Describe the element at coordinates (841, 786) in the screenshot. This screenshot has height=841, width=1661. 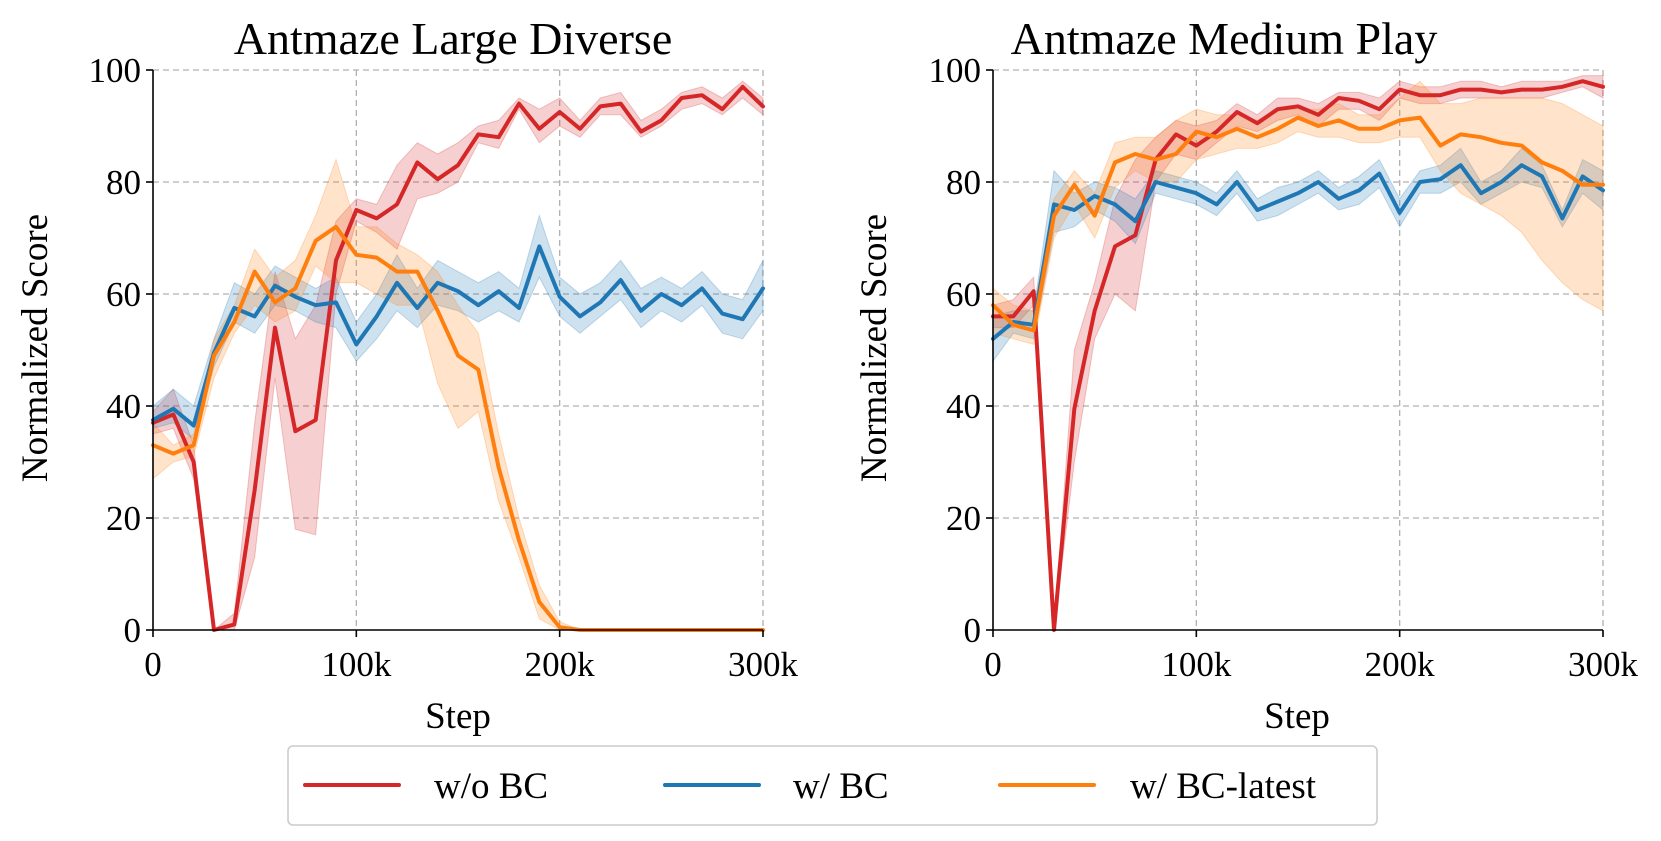
I see `legend-label-w-bc: w/ BC` at that location.